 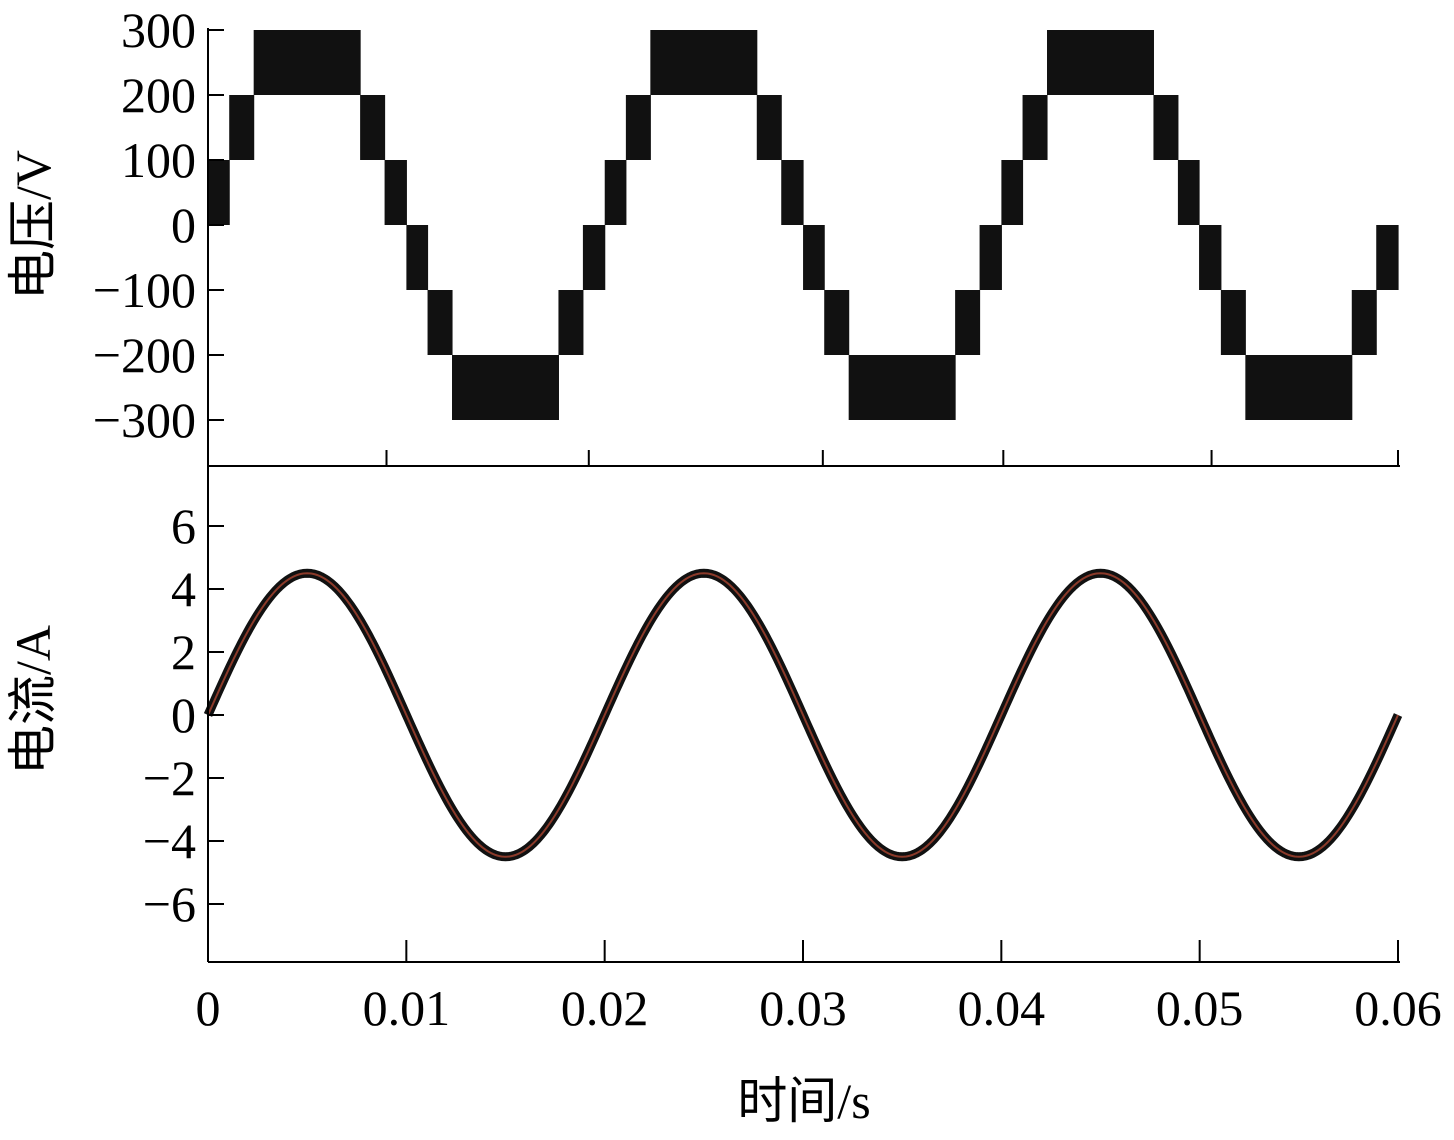 What do you see at coordinates (803, 1101) in the screenshot?
I see `time-axis-title: 时间/s` at bounding box center [803, 1101].